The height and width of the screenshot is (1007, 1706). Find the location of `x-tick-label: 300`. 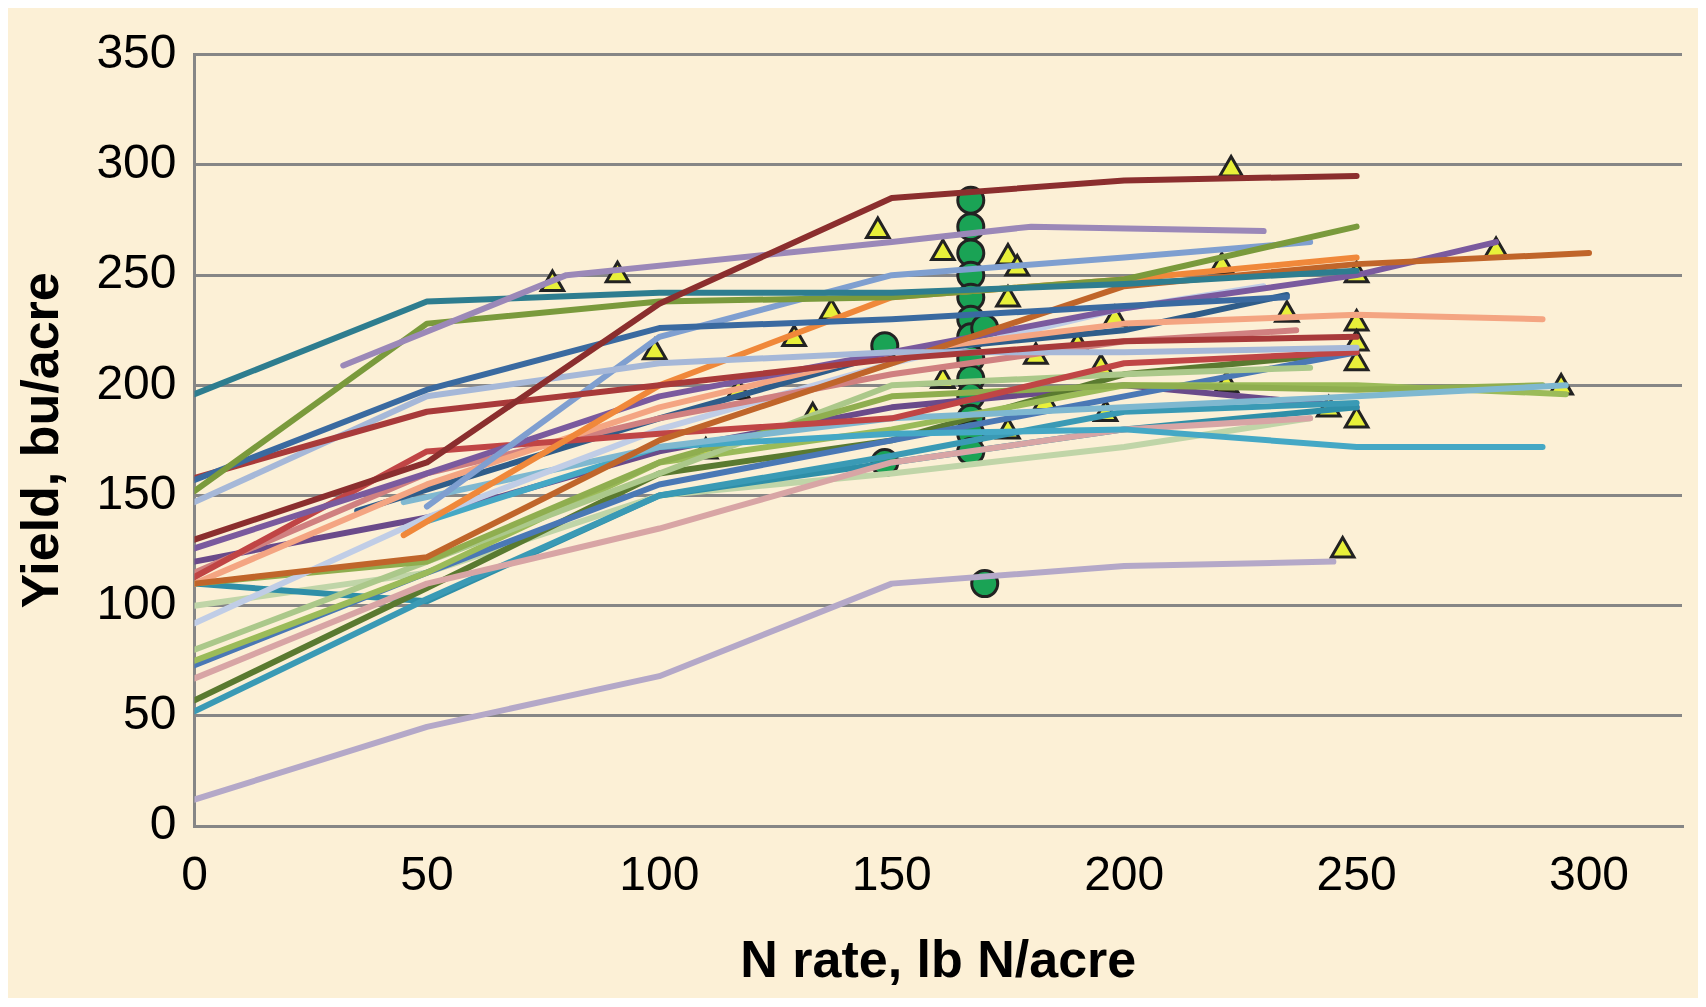

x-tick-label: 300 is located at coordinates (1589, 874).